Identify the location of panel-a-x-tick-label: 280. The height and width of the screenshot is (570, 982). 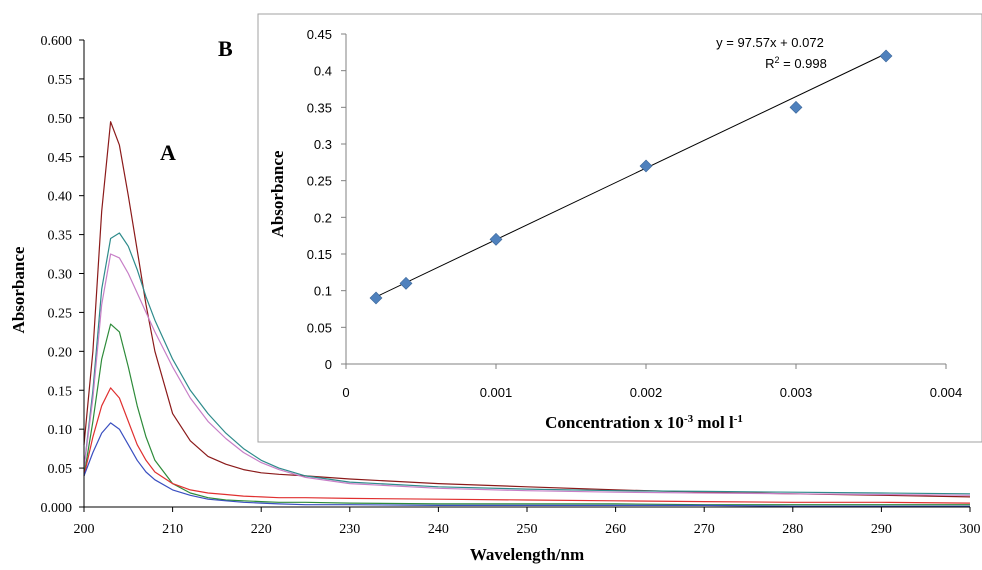
(792, 529).